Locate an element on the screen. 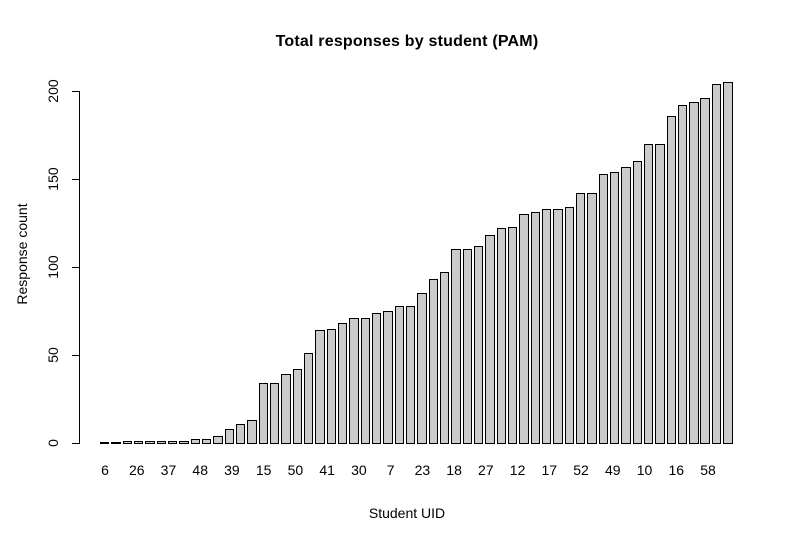 The height and width of the screenshot is (548, 795). chart-title: Total responses by student (PAM) is located at coordinates (407, 41).